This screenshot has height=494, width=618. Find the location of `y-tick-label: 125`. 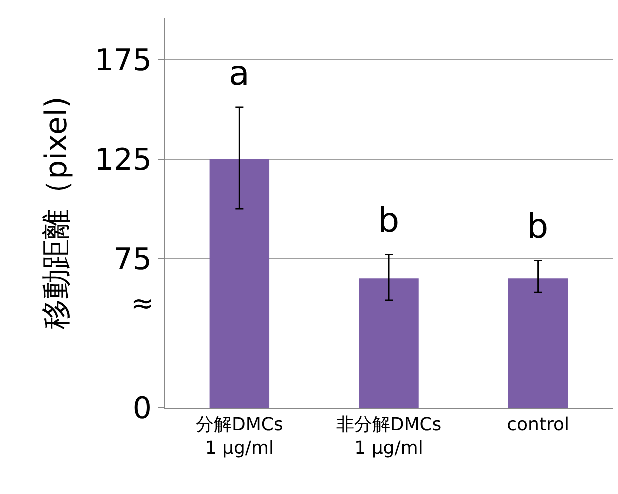

y-tick-label: 125 is located at coordinates (123, 160).